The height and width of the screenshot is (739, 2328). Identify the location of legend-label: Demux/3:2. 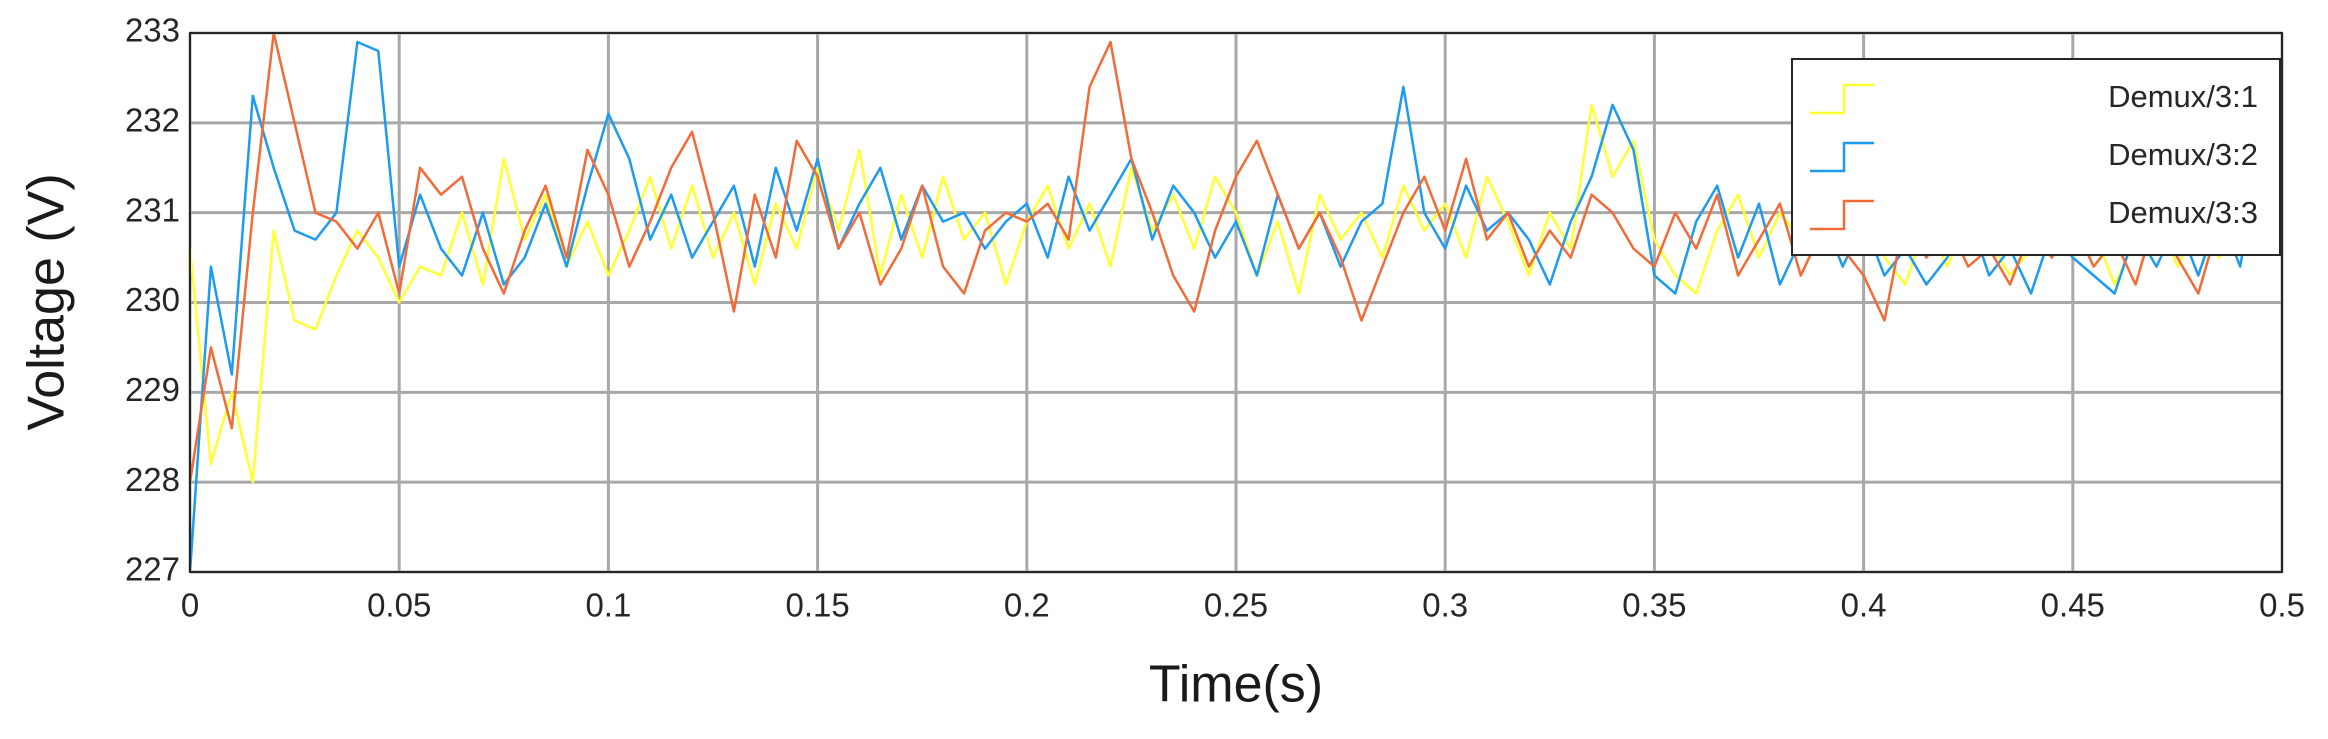
(2183, 154).